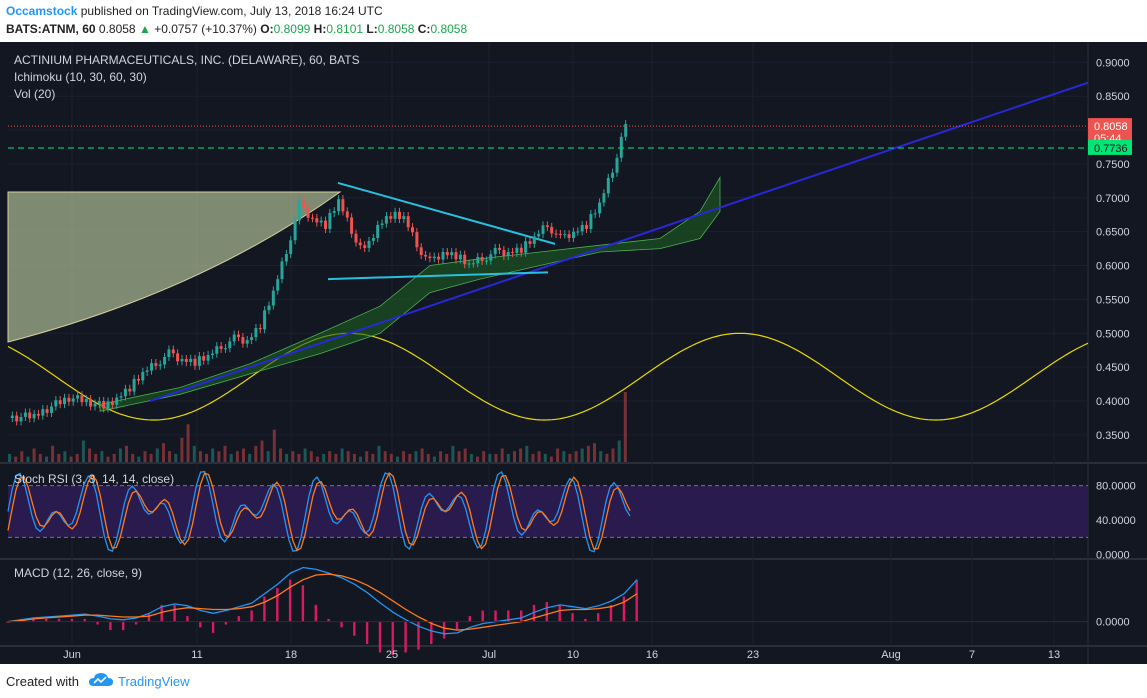  I want to click on footer: Created with TradingView, so click(573, 681).